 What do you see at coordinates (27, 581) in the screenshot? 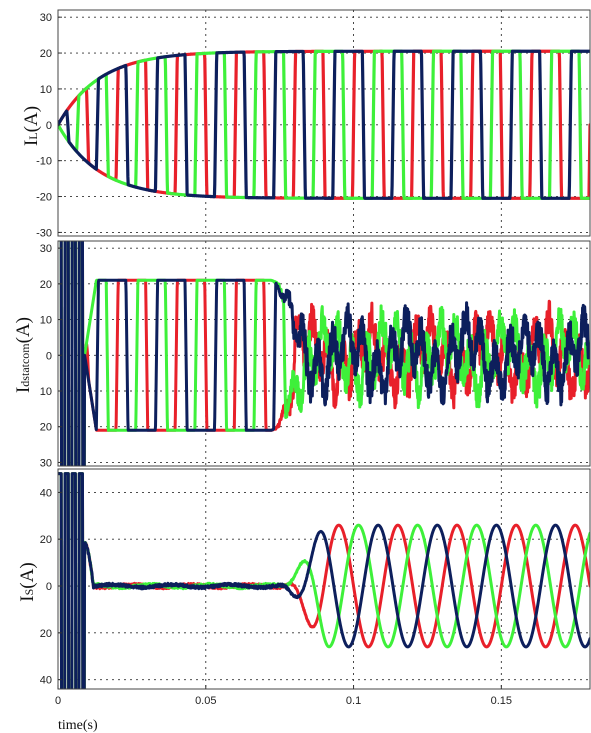
I see `source-current-ylabel: IS(A)` at bounding box center [27, 581].